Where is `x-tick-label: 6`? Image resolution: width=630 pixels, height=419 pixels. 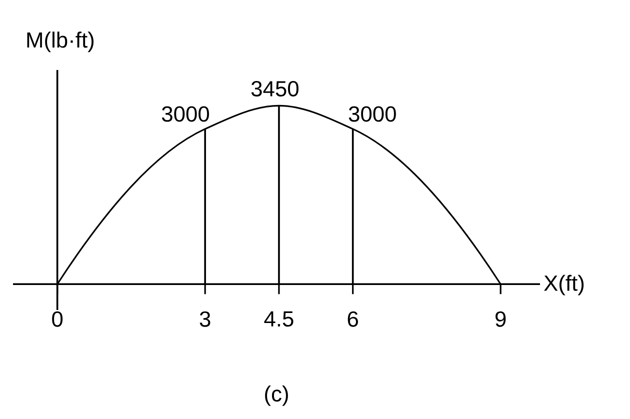 x-tick-label: 6 is located at coordinates (353, 319).